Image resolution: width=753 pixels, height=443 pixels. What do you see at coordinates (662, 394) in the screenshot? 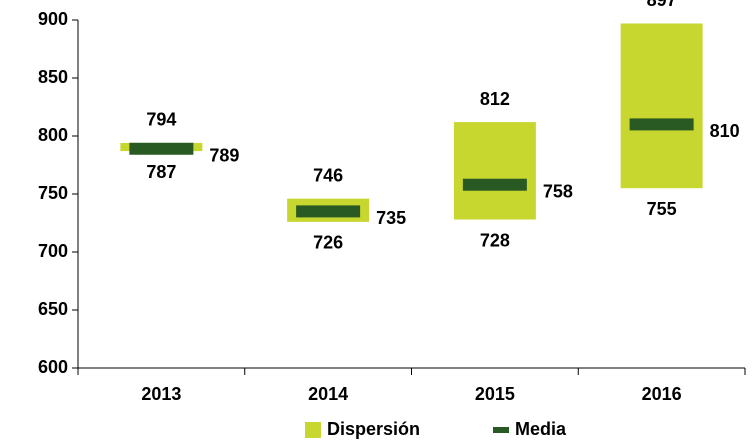
I see `x-tick-label: 2016` at bounding box center [662, 394].